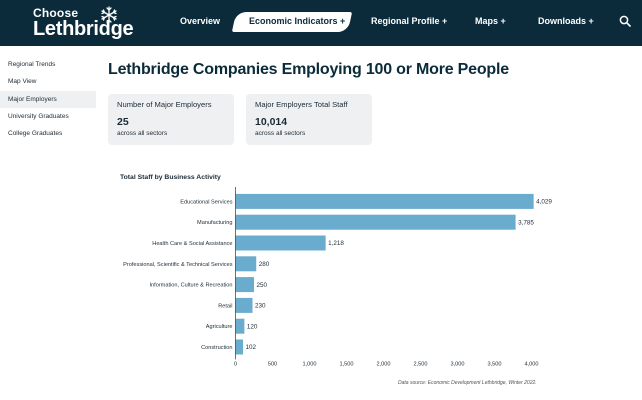 This screenshot has width=642, height=400. I want to click on data-label: 250, so click(262, 285).